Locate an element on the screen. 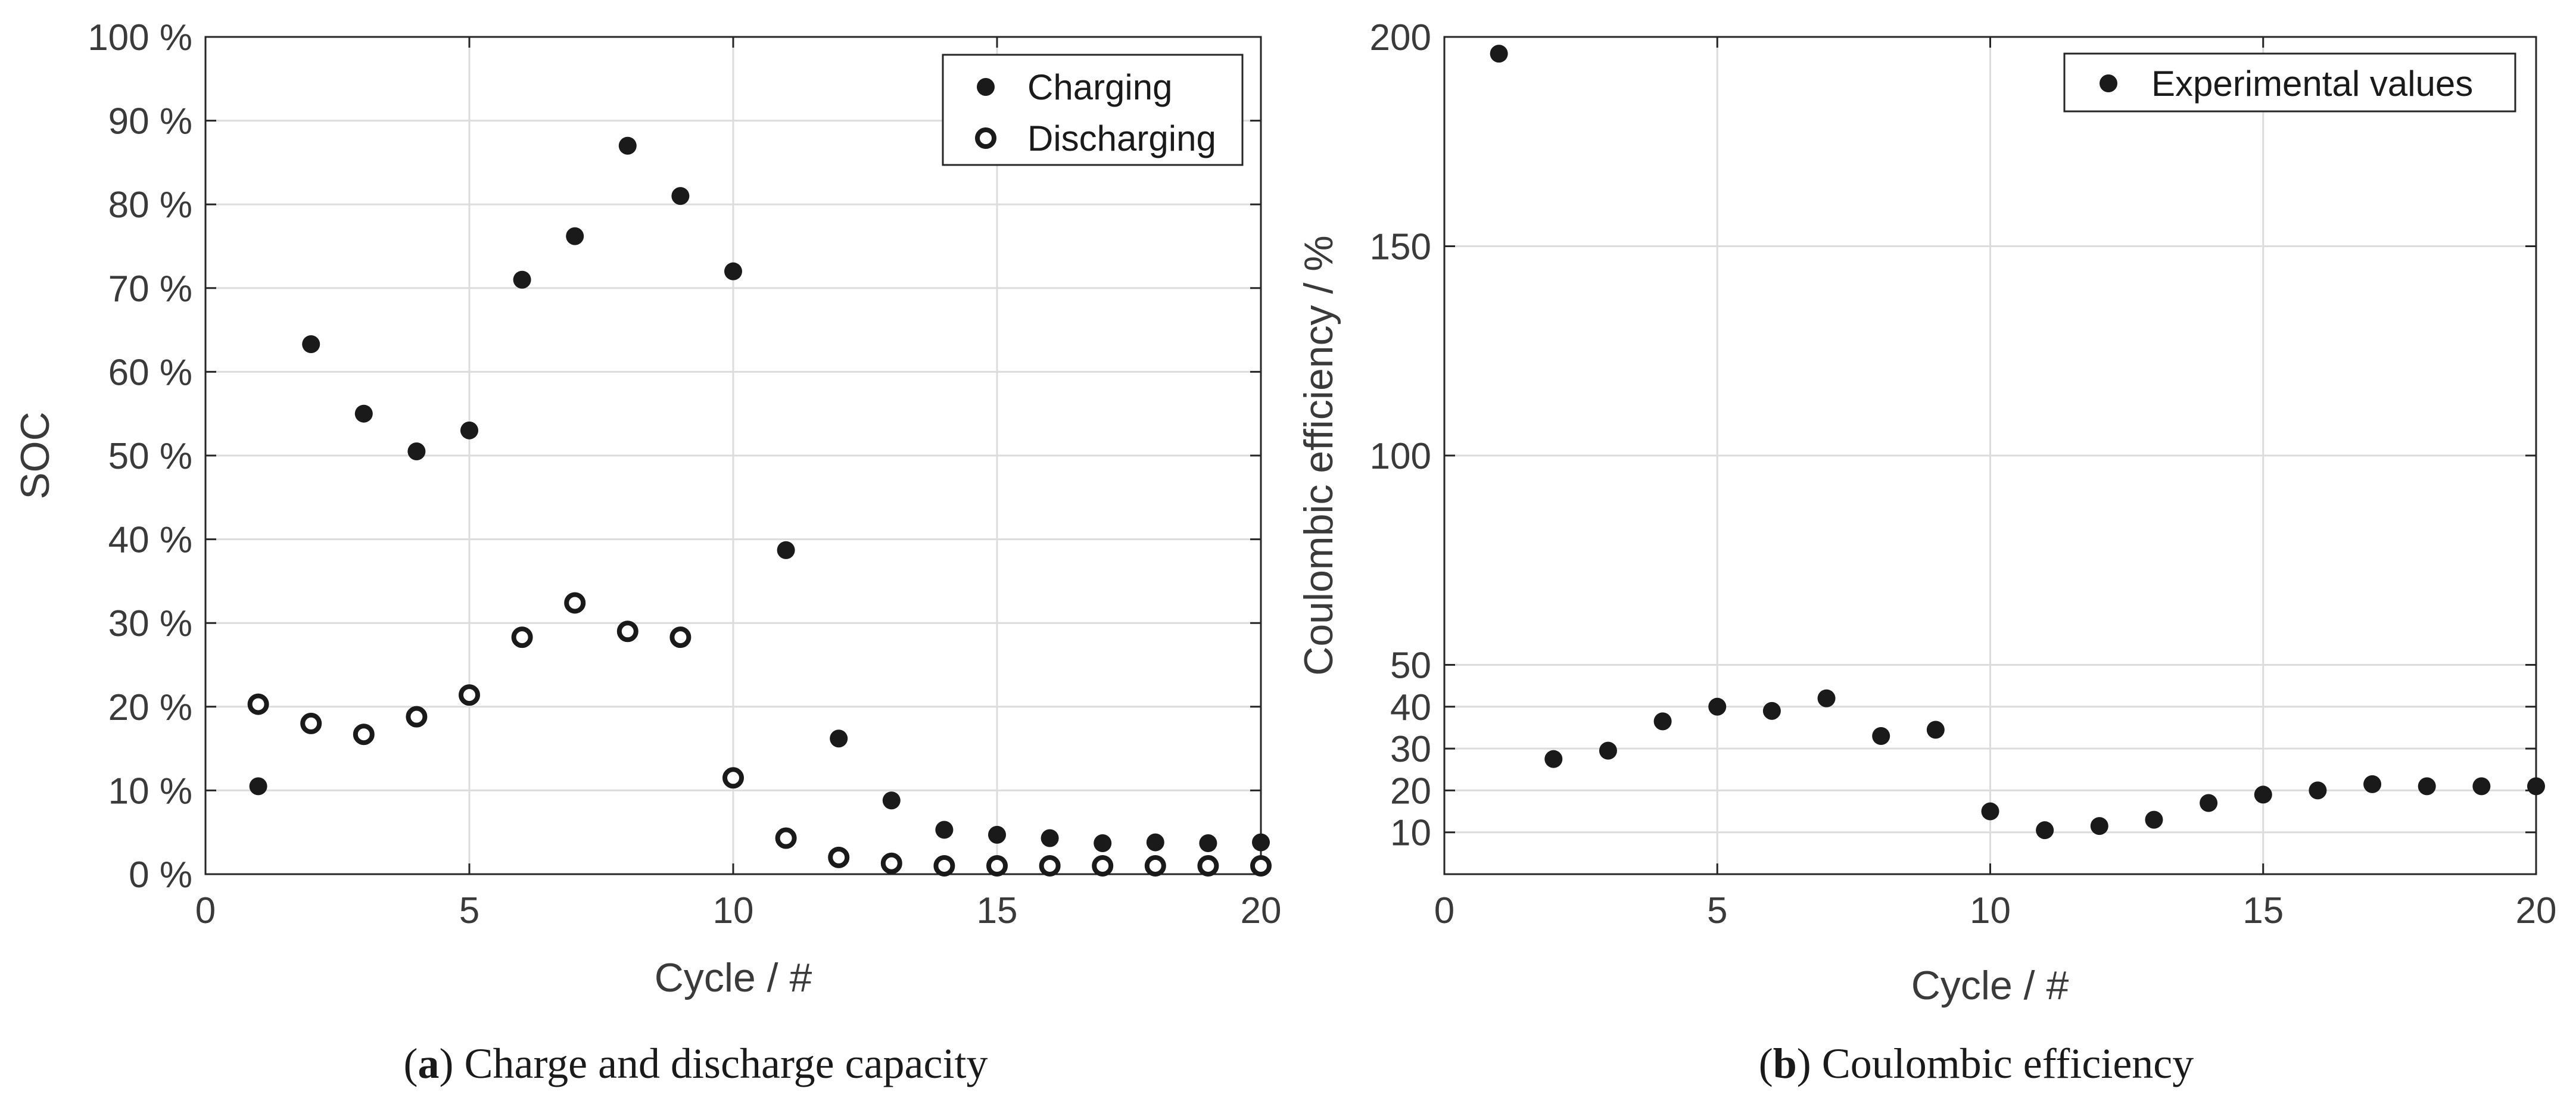  soc-y-tick-label: 90 % is located at coordinates (150, 121).